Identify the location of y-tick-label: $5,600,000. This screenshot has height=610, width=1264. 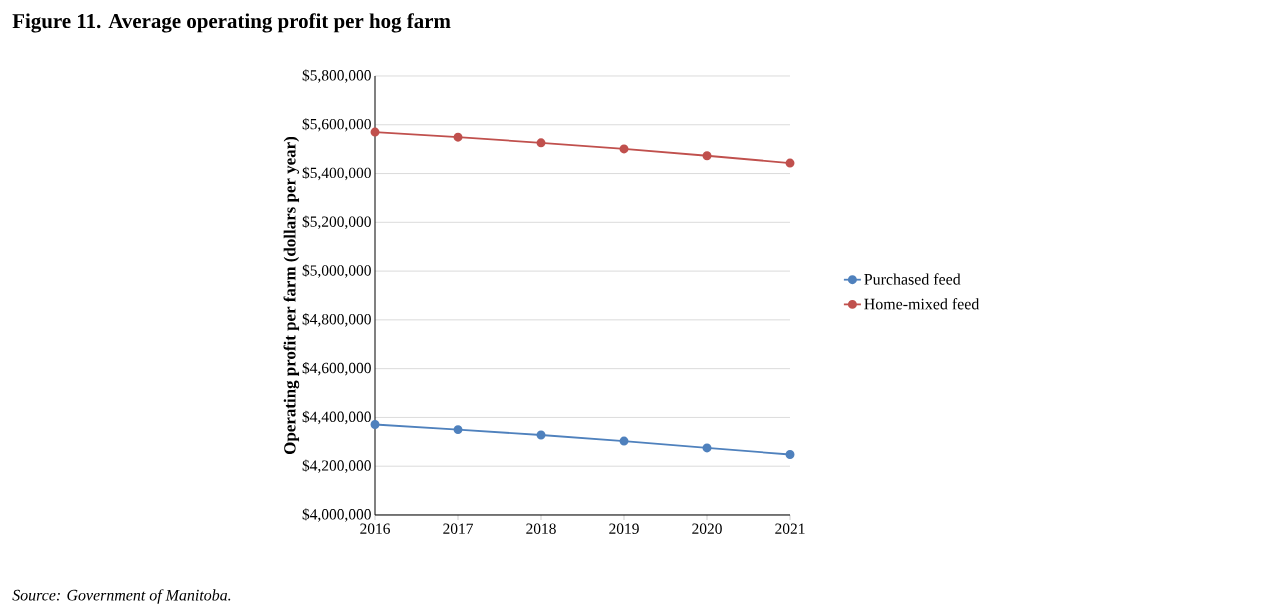
(336, 124).